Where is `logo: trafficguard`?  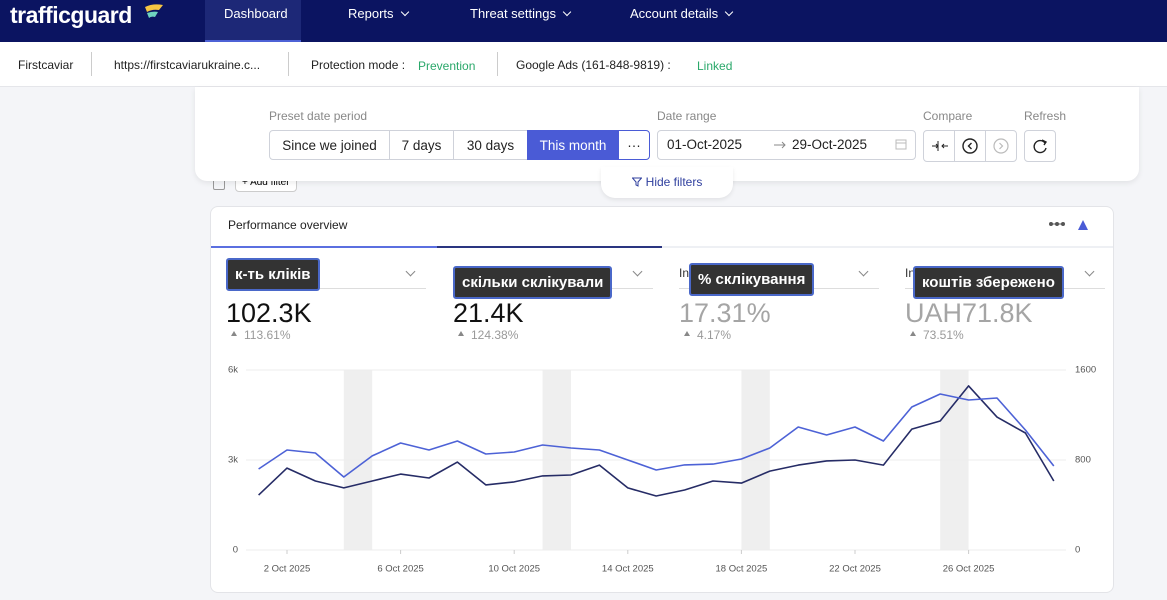
logo: trafficguard is located at coordinates (71, 15).